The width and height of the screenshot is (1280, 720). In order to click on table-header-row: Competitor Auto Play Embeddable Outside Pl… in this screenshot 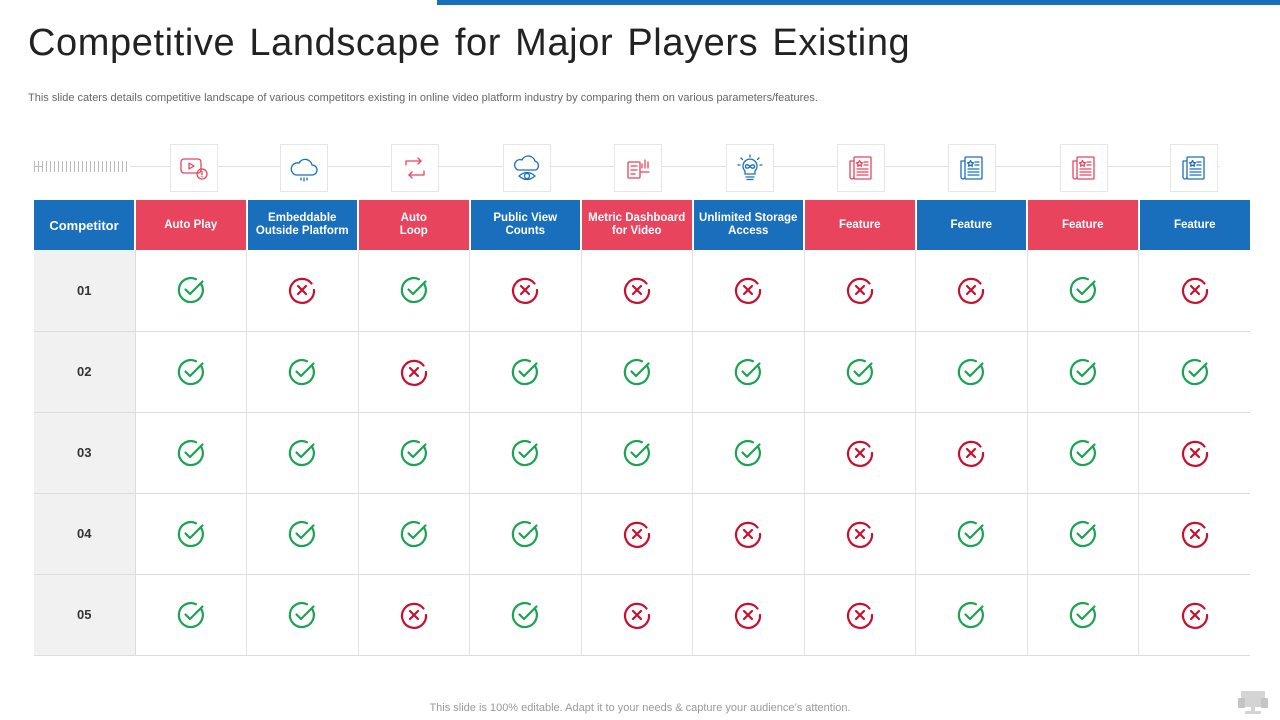, I will do `click(642, 225)`.